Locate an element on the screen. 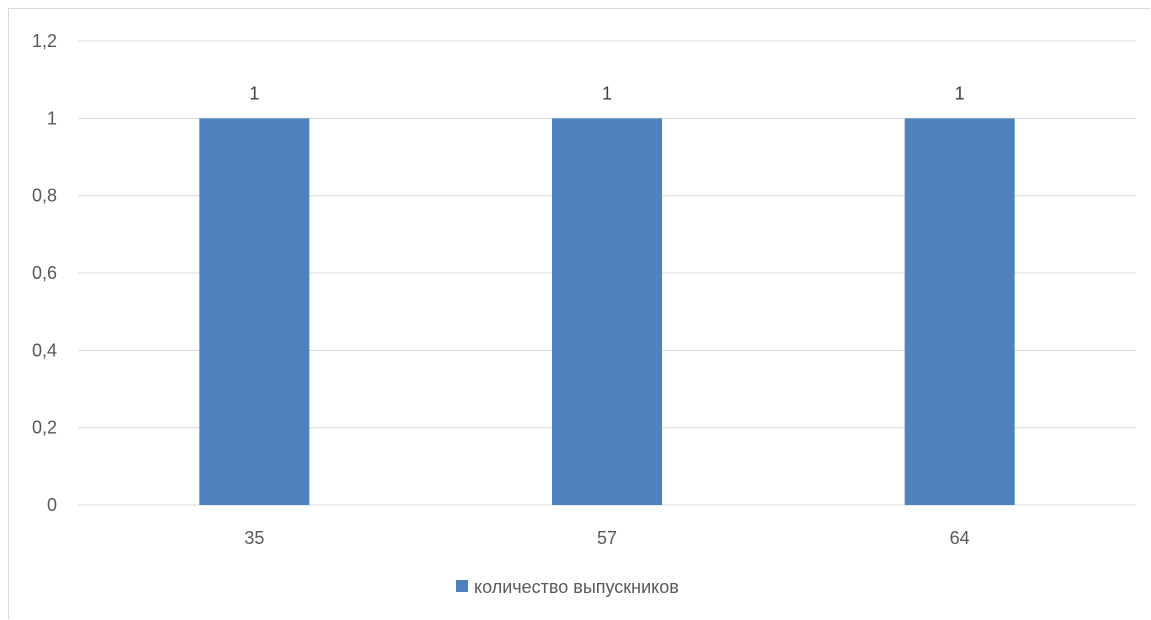  legend: количество выпускников is located at coordinates (567, 587).